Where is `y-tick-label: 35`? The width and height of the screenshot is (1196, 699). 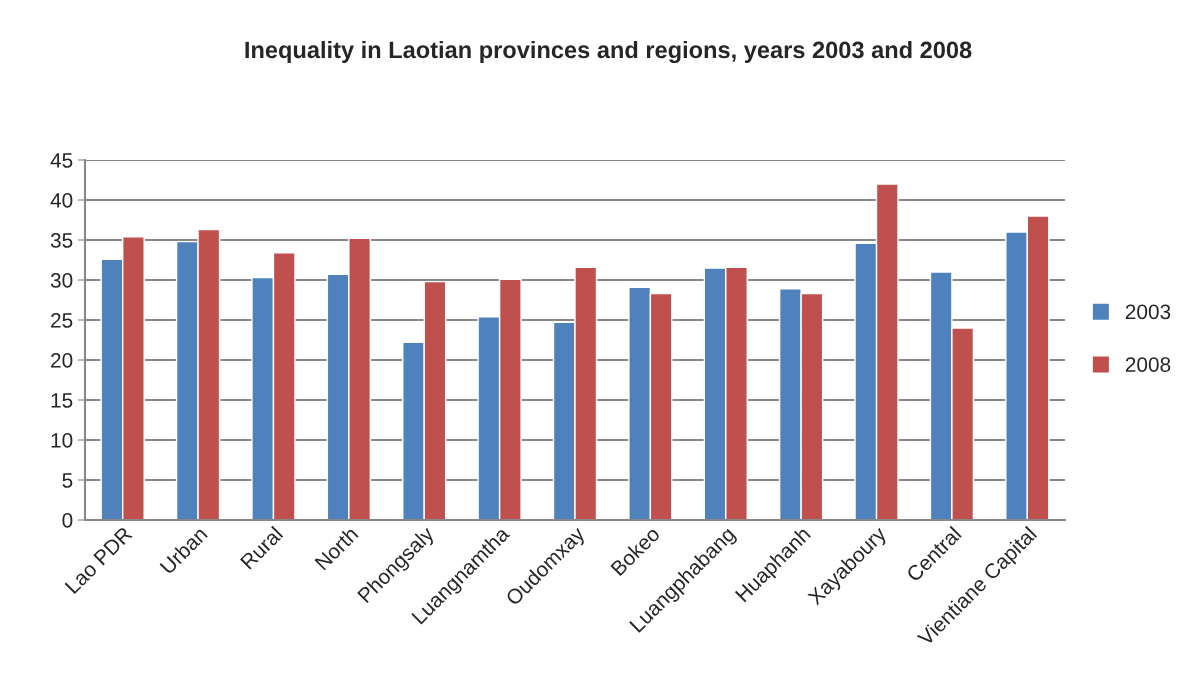
y-tick-label: 35 is located at coordinates (61, 240).